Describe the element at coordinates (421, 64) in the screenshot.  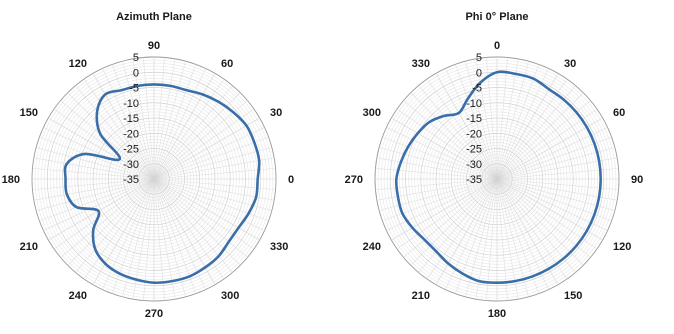
I see `angle-tick-label: 330` at that location.